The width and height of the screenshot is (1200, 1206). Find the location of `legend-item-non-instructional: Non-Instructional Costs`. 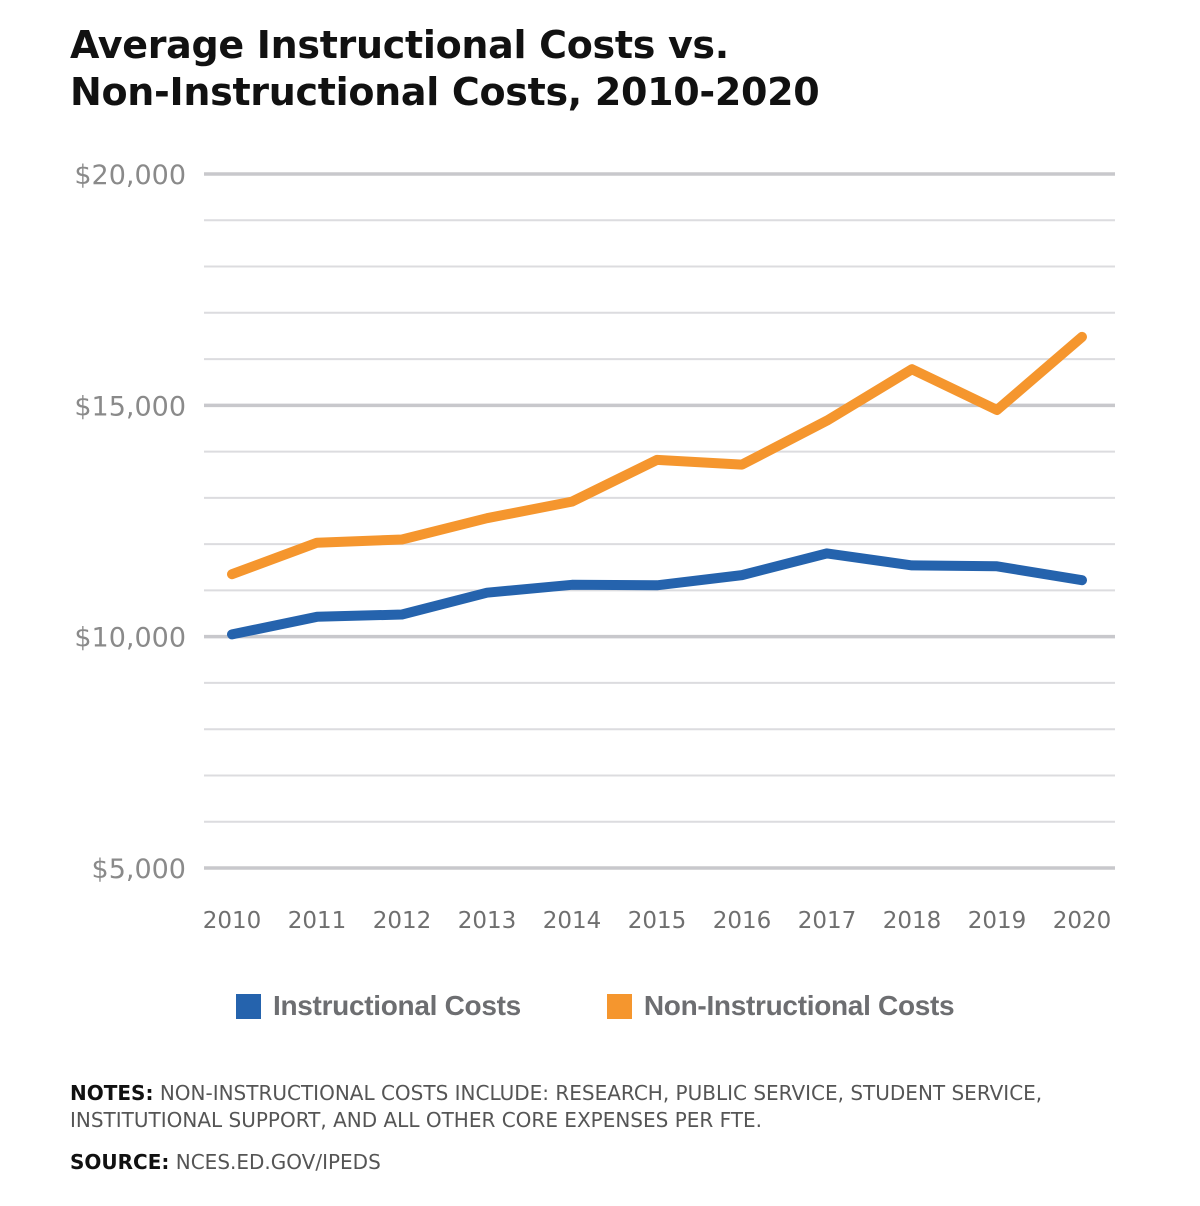

legend-item-non-instructional: Non-Instructional Costs is located at coordinates (780, 1006).